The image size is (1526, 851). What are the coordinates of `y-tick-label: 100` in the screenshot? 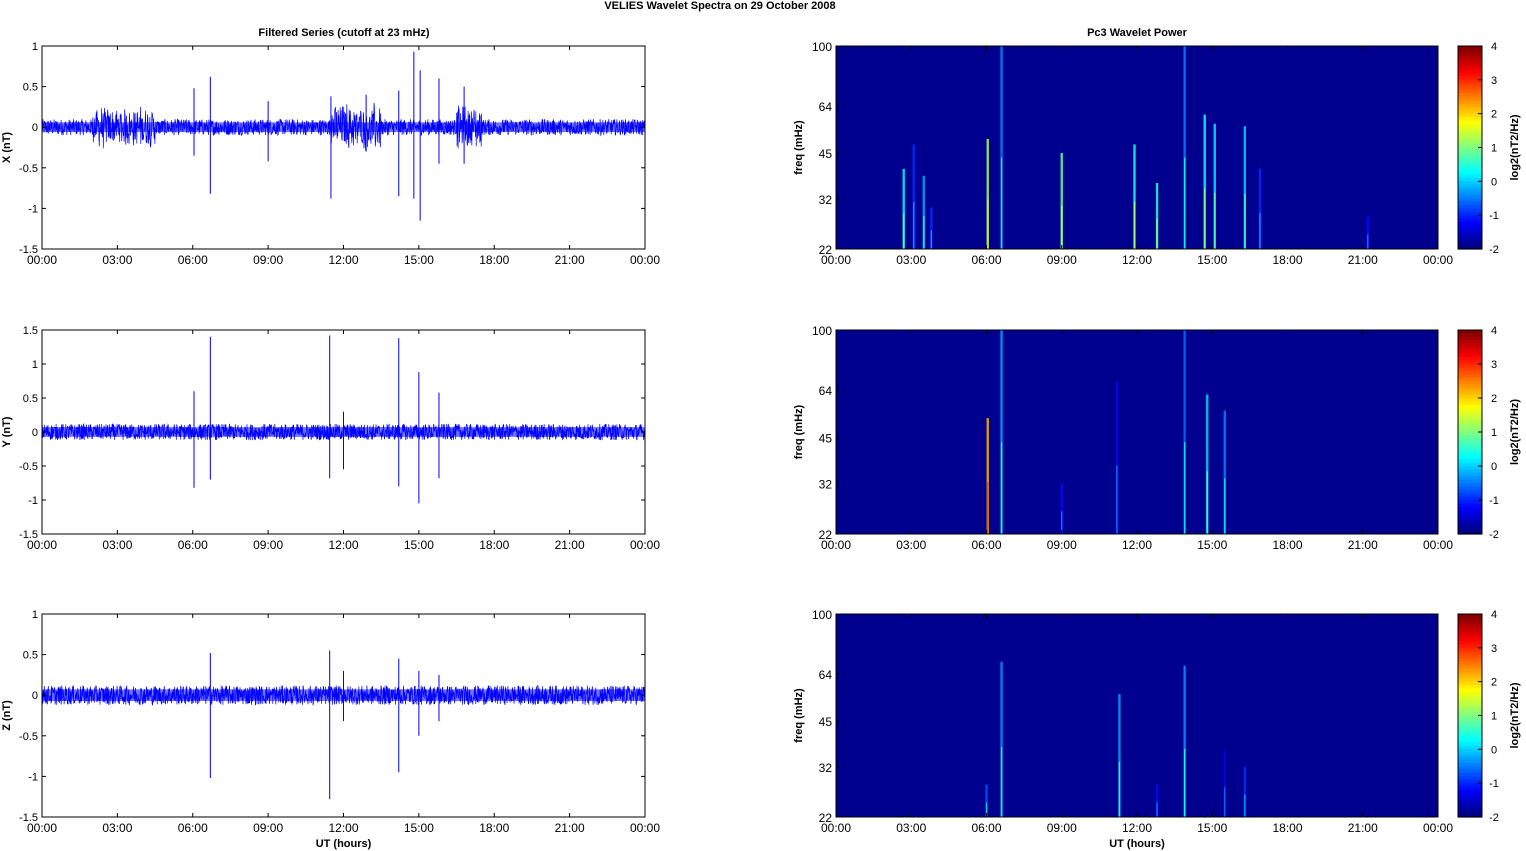 It's located at (822, 331).